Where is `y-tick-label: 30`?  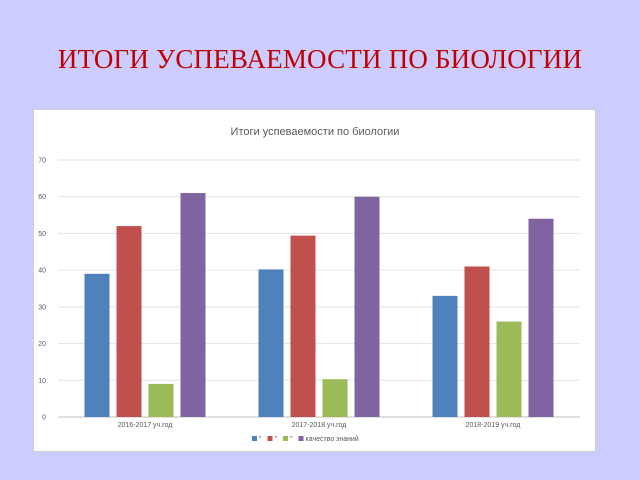 y-tick-label: 30 is located at coordinates (42, 307).